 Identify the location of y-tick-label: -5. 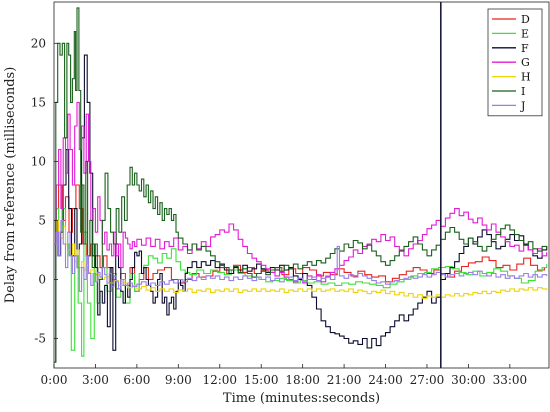
(40, 338).